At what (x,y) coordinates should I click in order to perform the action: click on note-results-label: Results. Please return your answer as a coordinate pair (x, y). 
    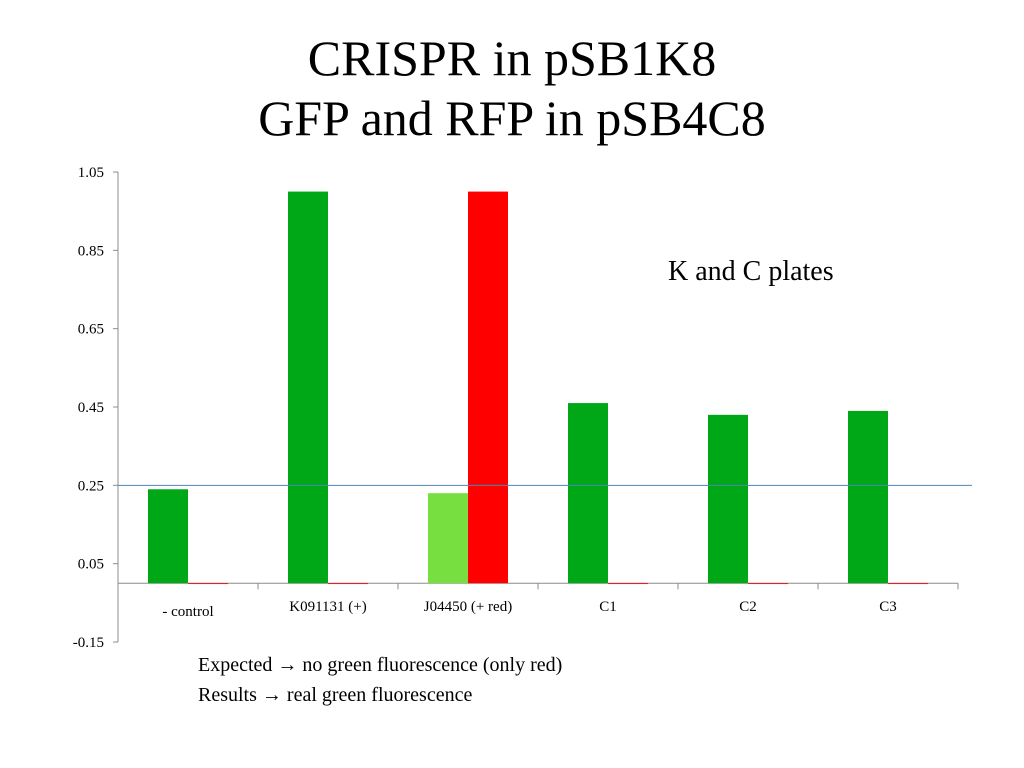
    Looking at the image, I should click on (227, 695).